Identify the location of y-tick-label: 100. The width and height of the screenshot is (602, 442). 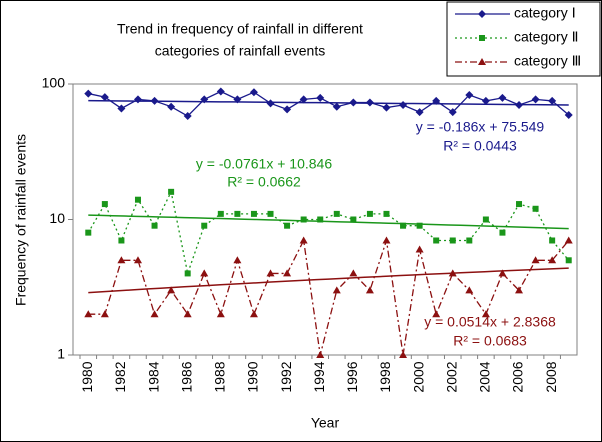
(54, 83).